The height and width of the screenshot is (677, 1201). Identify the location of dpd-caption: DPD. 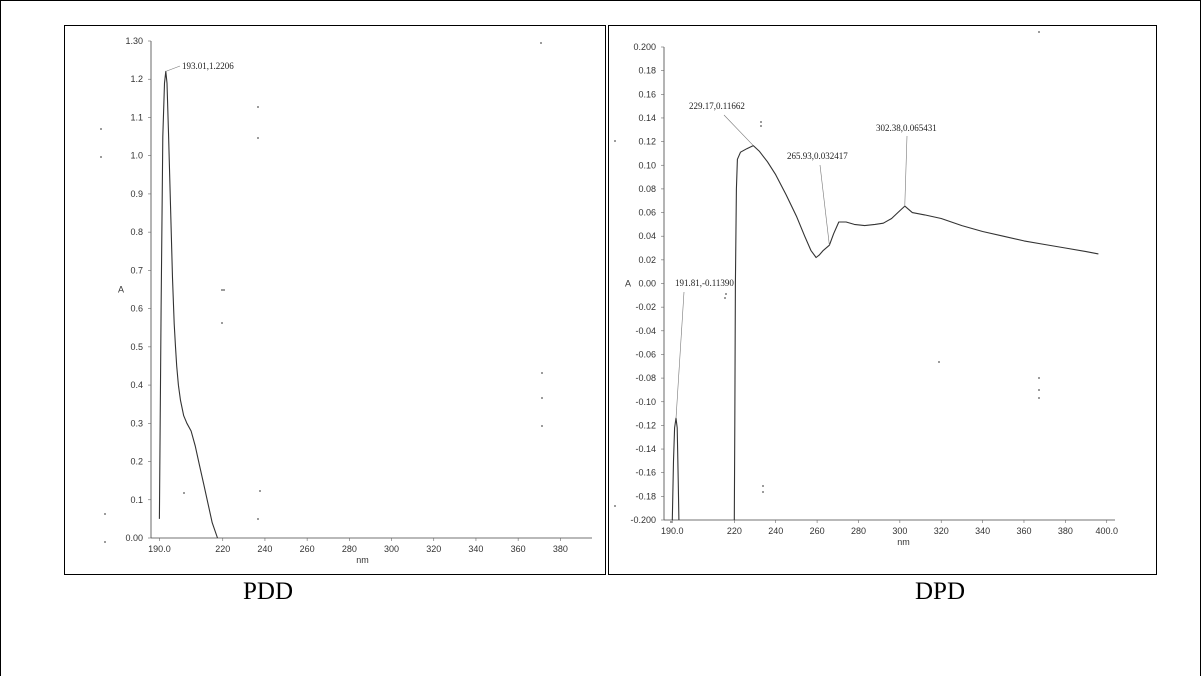
(940, 591).